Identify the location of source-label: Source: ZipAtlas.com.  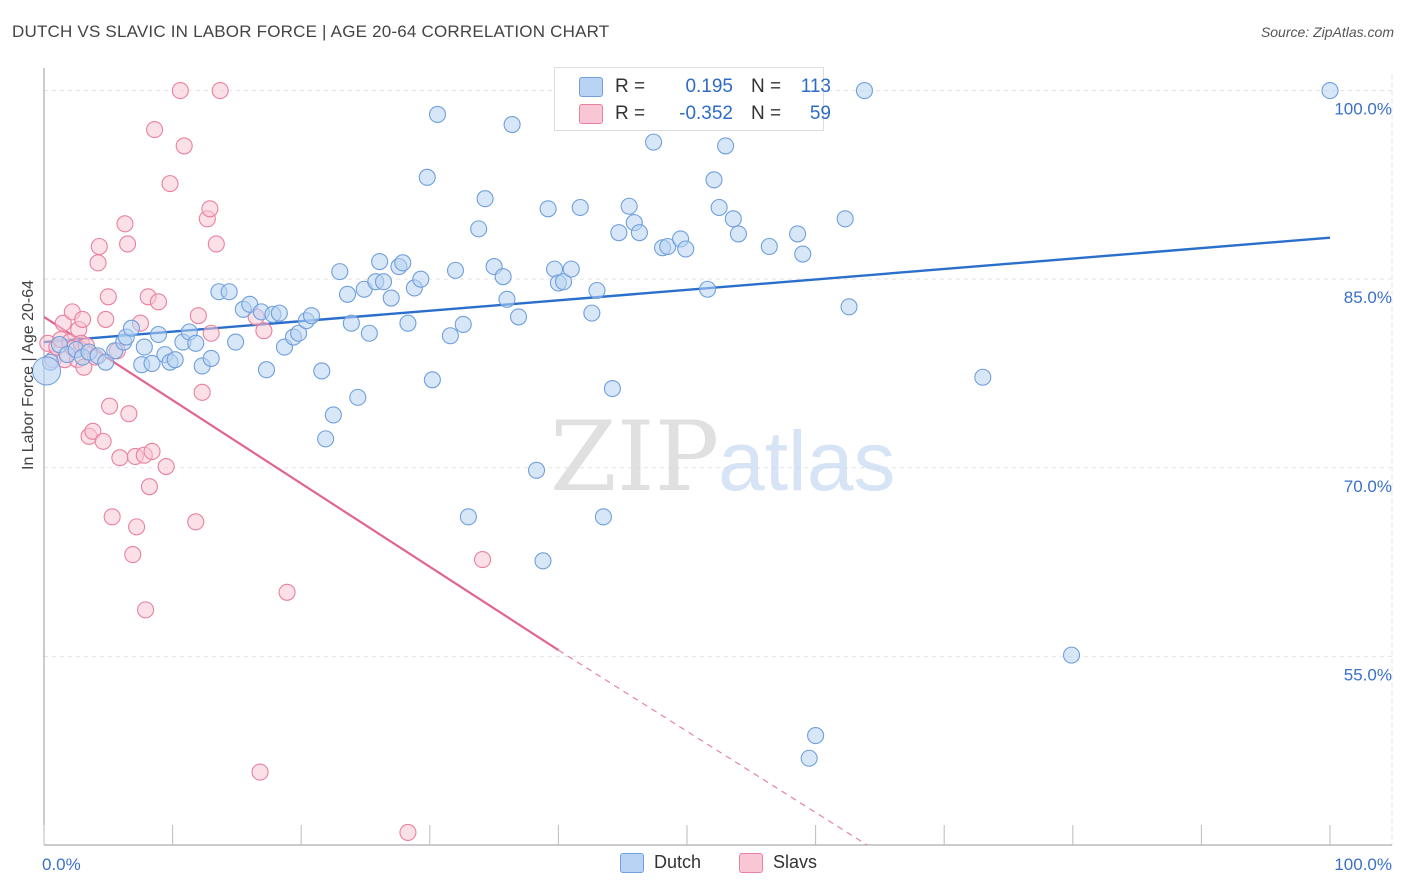
(1327, 32).